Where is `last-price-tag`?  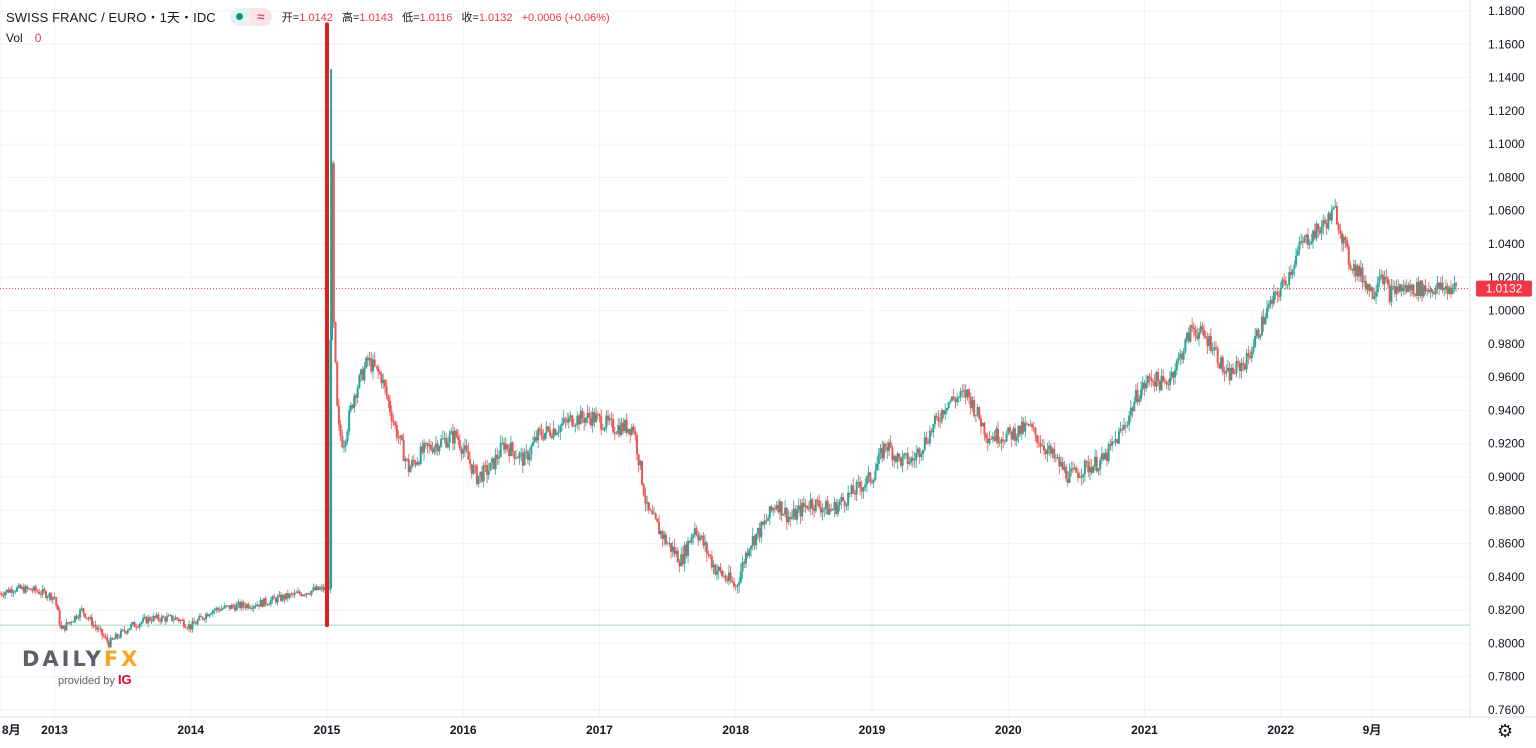 last-price-tag is located at coordinates (1504, 288).